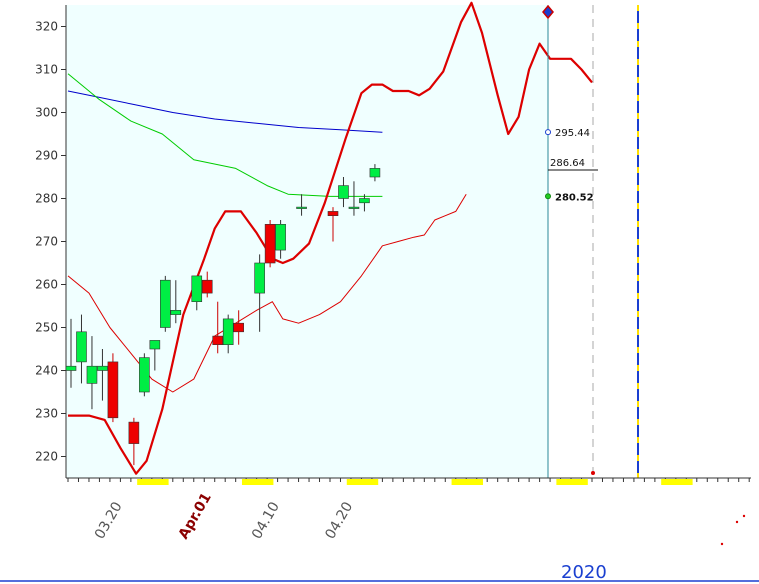  I want to click on value-label: 280.52, so click(574, 197).